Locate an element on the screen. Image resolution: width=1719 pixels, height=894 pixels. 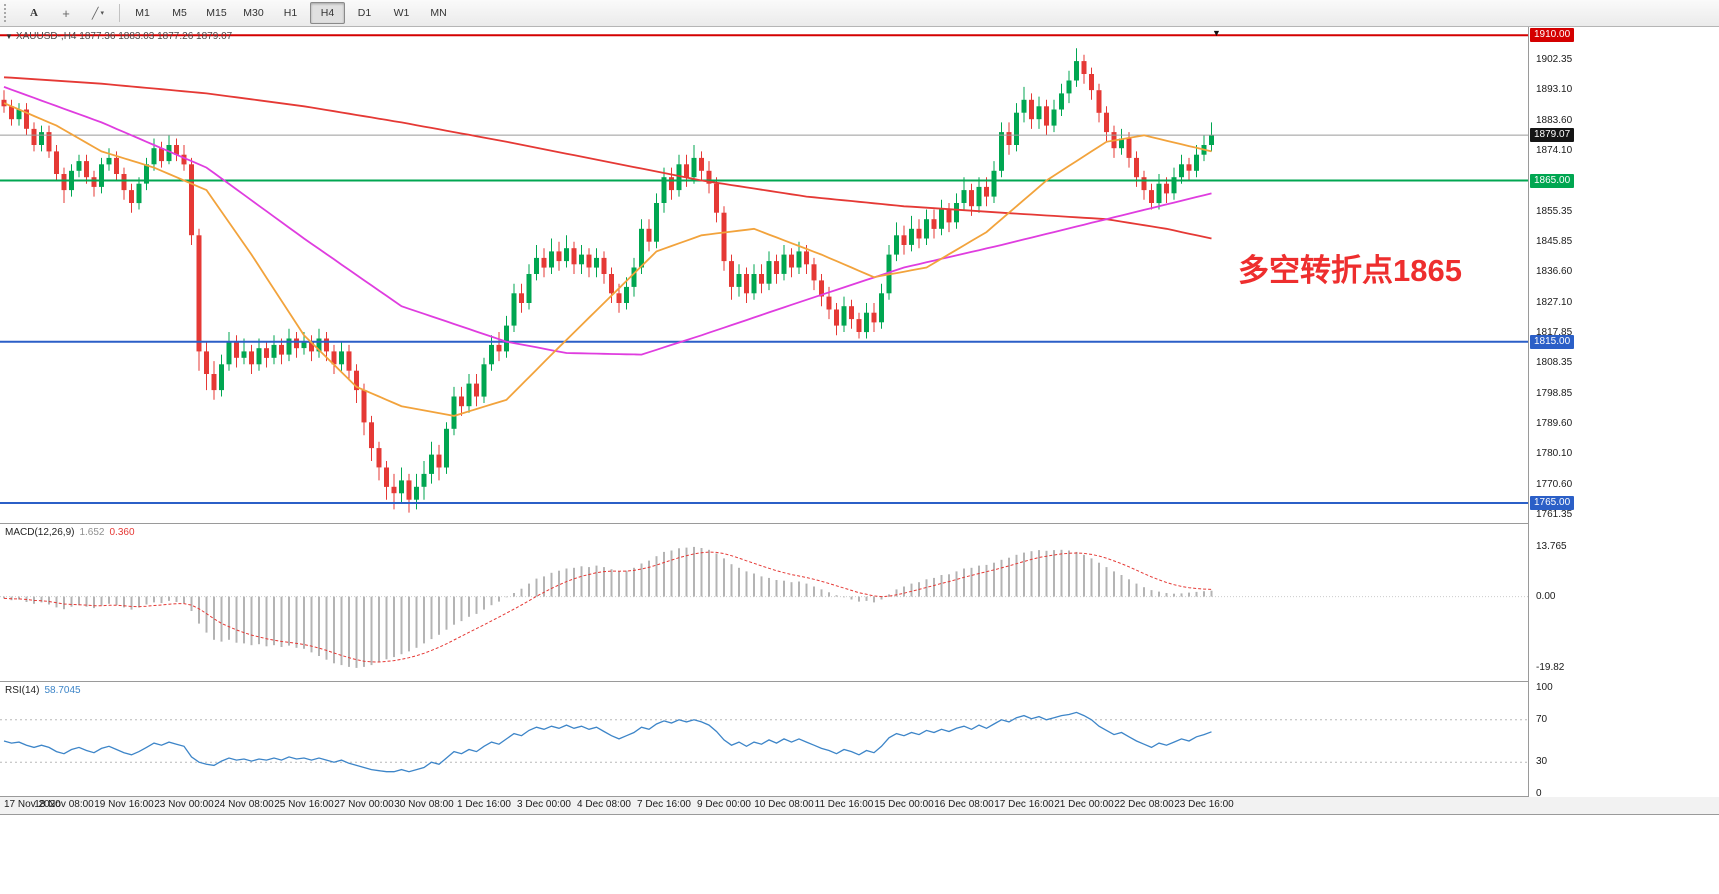
time-label: 7 Dec 16:00 is located at coordinates (664, 804).